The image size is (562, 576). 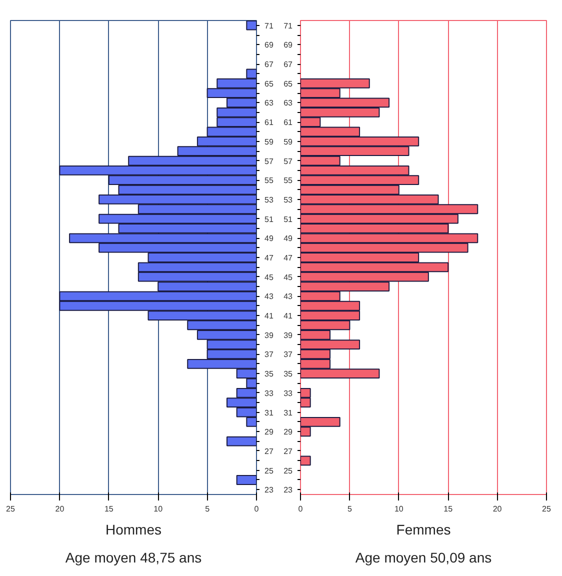 I want to click on text: Femmes, so click(x=423, y=530).